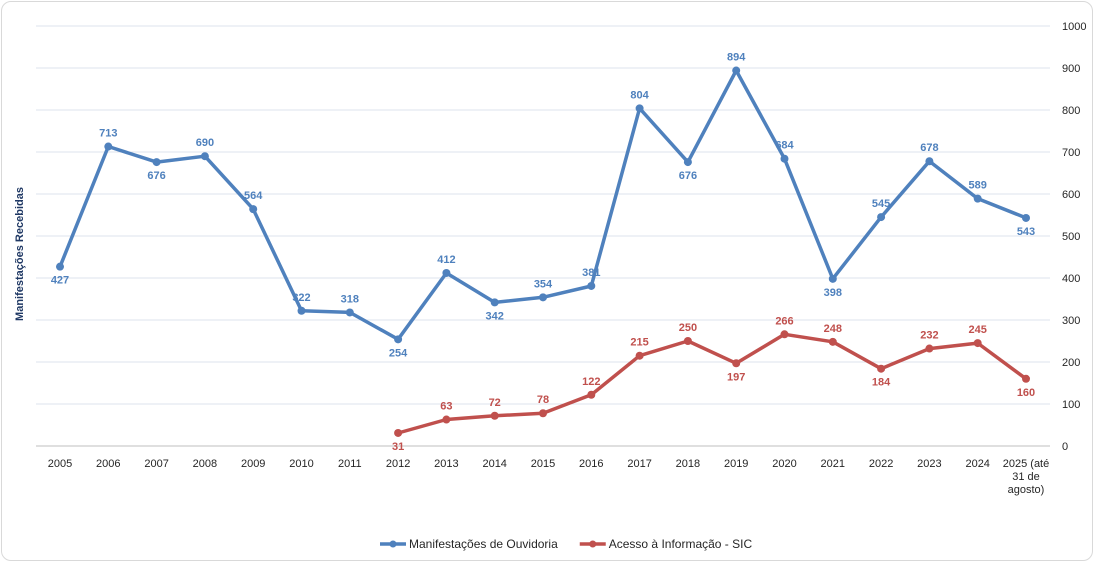 Image resolution: width=1094 pixels, height=562 pixels. Describe the element at coordinates (978, 330) in the screenshot. I see `data-label: 245` at that location.